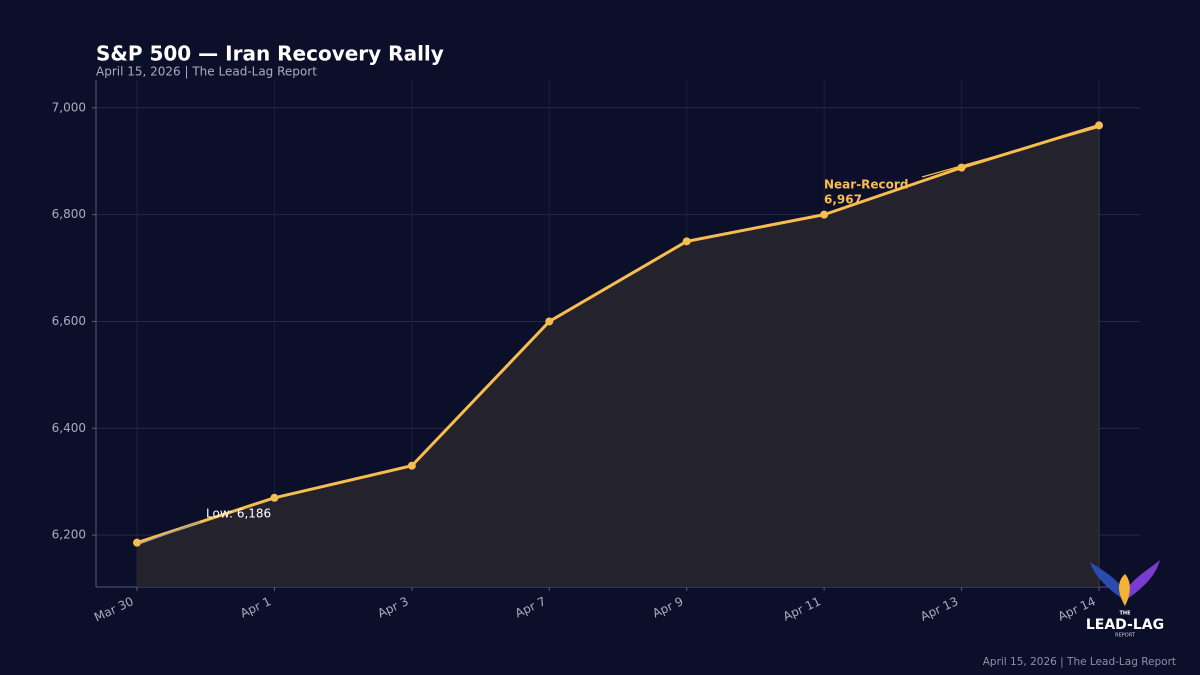  I want to click on footer: April 15, 2026 | The Lead-Lag Report, so click(1079, 662).